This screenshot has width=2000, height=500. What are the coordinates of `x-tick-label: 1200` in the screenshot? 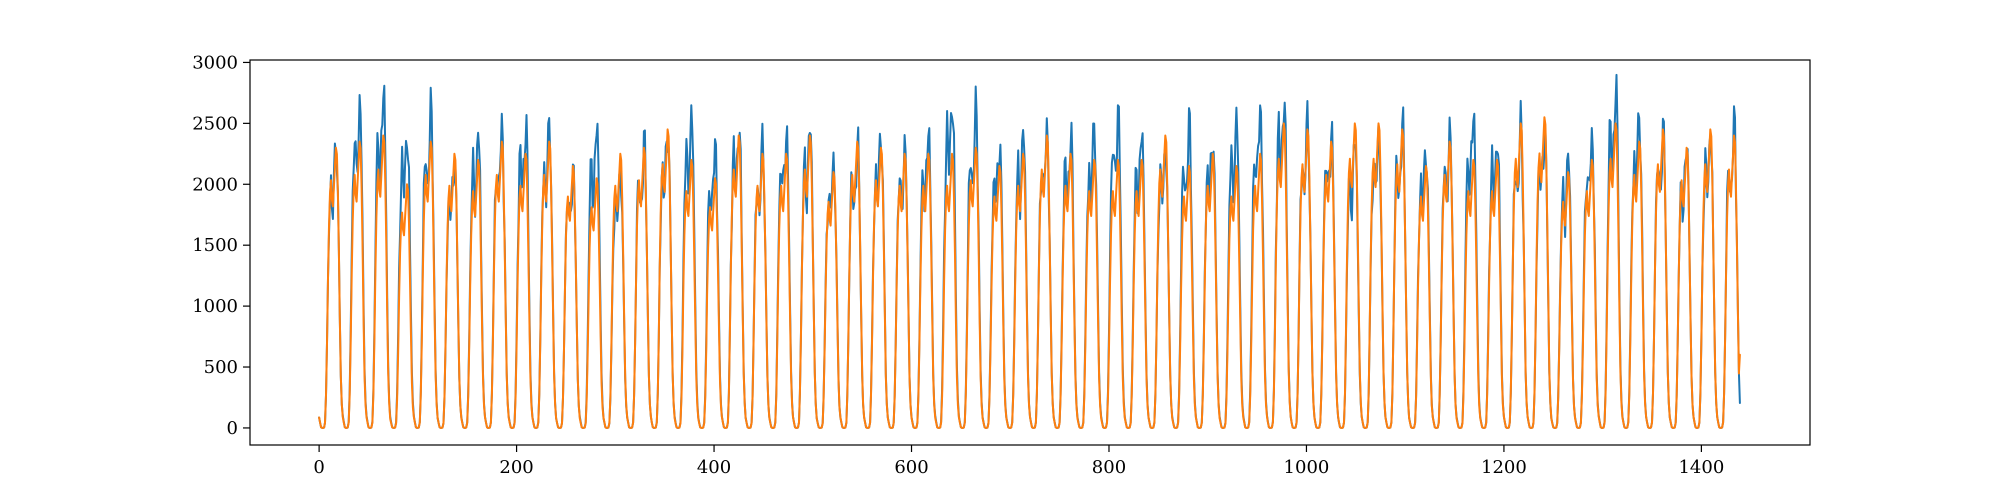 It's located at (1504, 467).